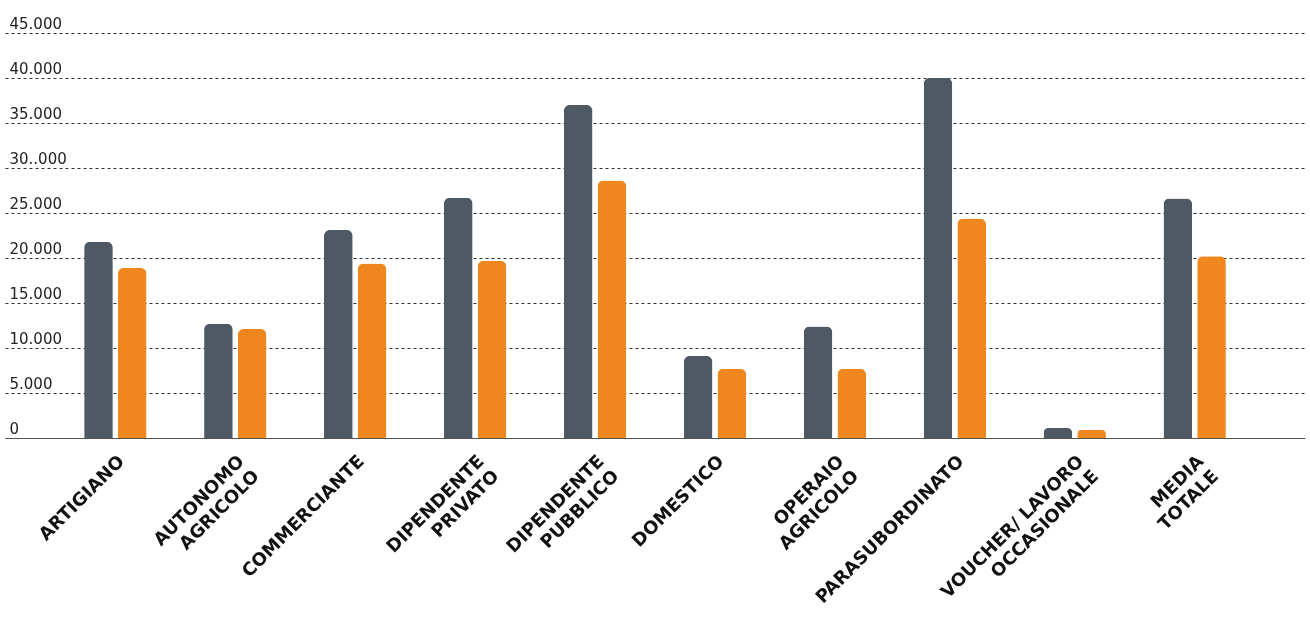  What do you see at coordinates (35, 113) in the screenshot?
I see `y-tick-label: 35.000` at bounding box center [35, 113].